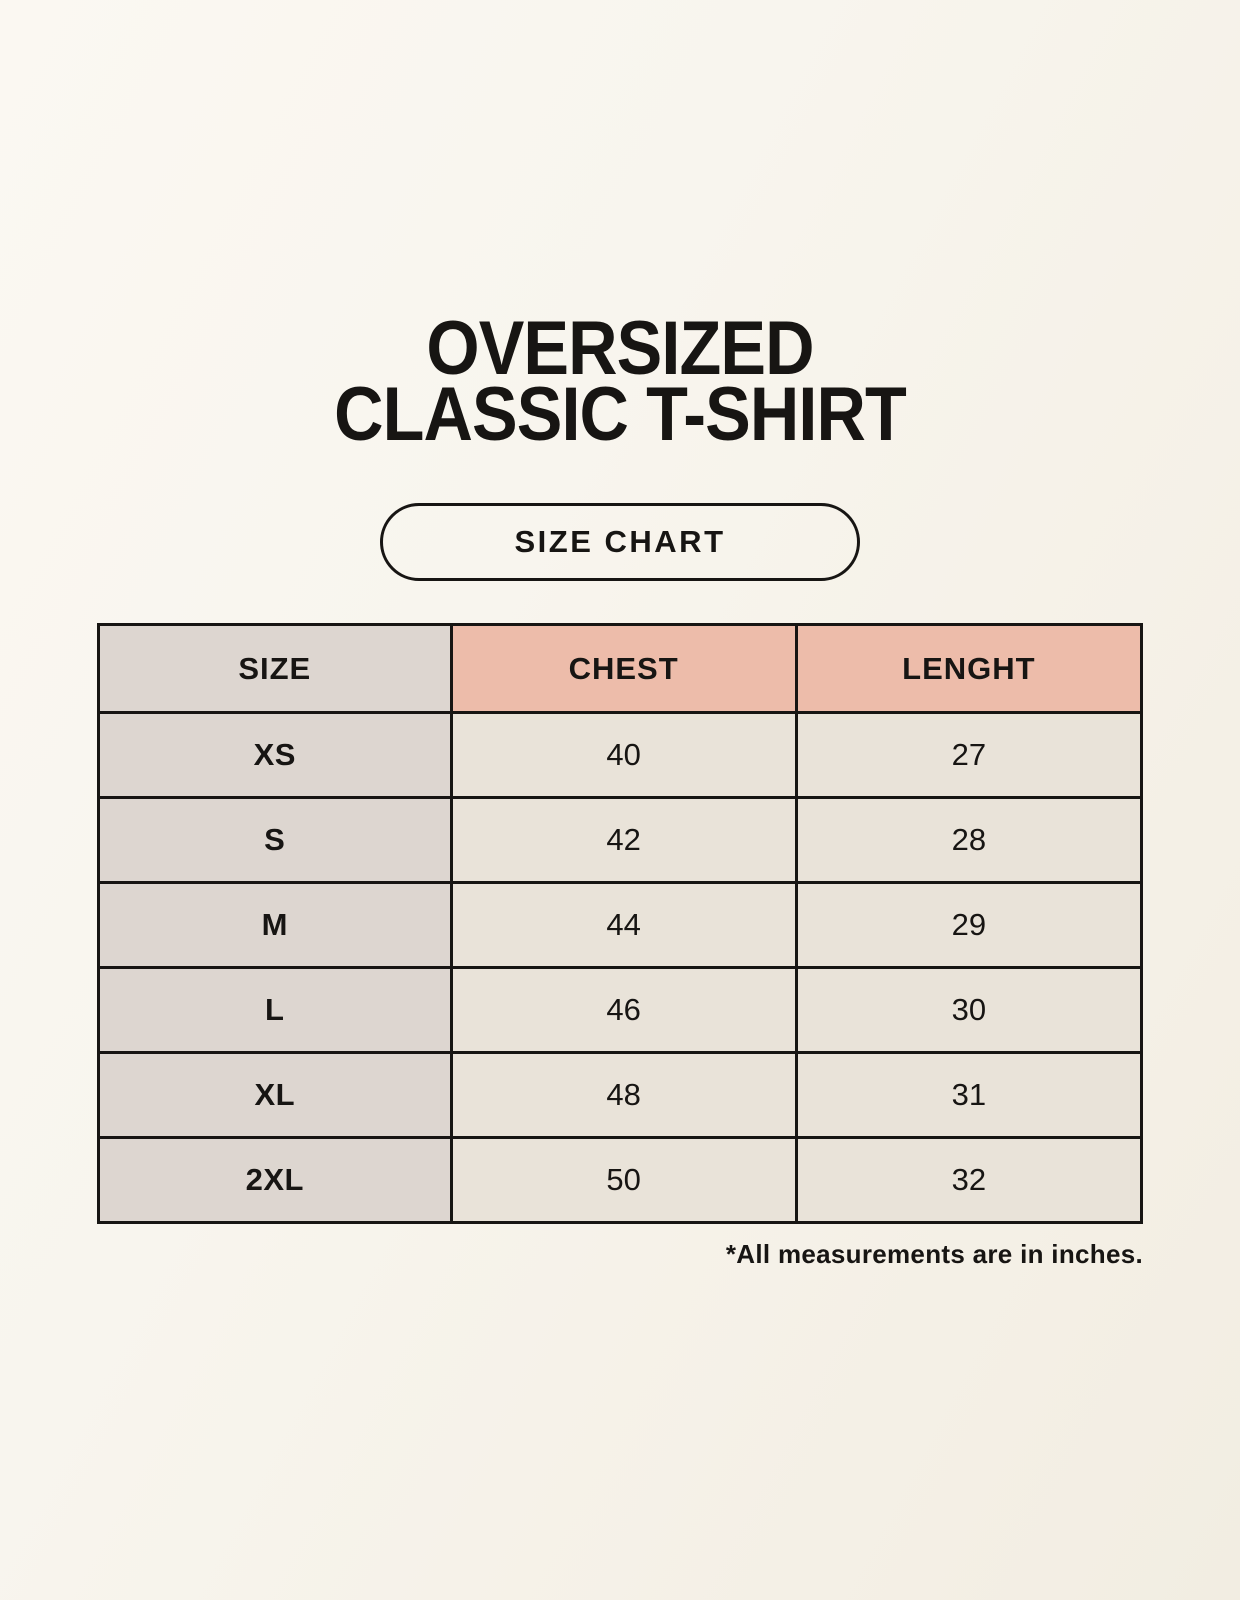 The image size is (1240, 1600). Describe the element at coordinates (934, 1254) in the screenshot. I see `measurements-footnote: *All measurements are in inches.` at that location.